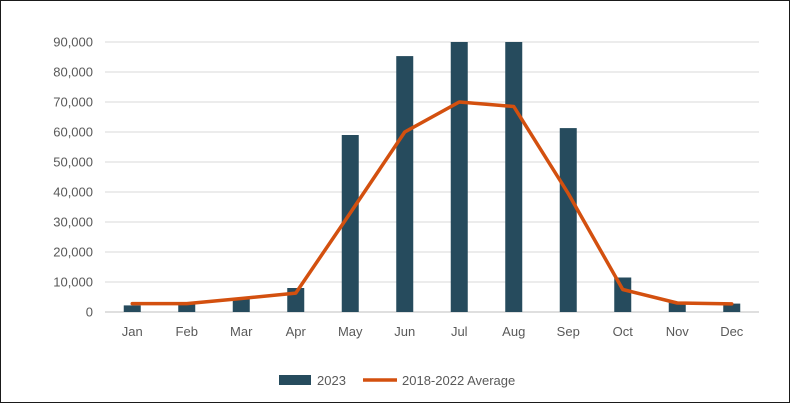  What do you see at coordinates (73, 252) in the screenshot?
I see `y-tick-label: 20,000` at bounding box center [73, 252].